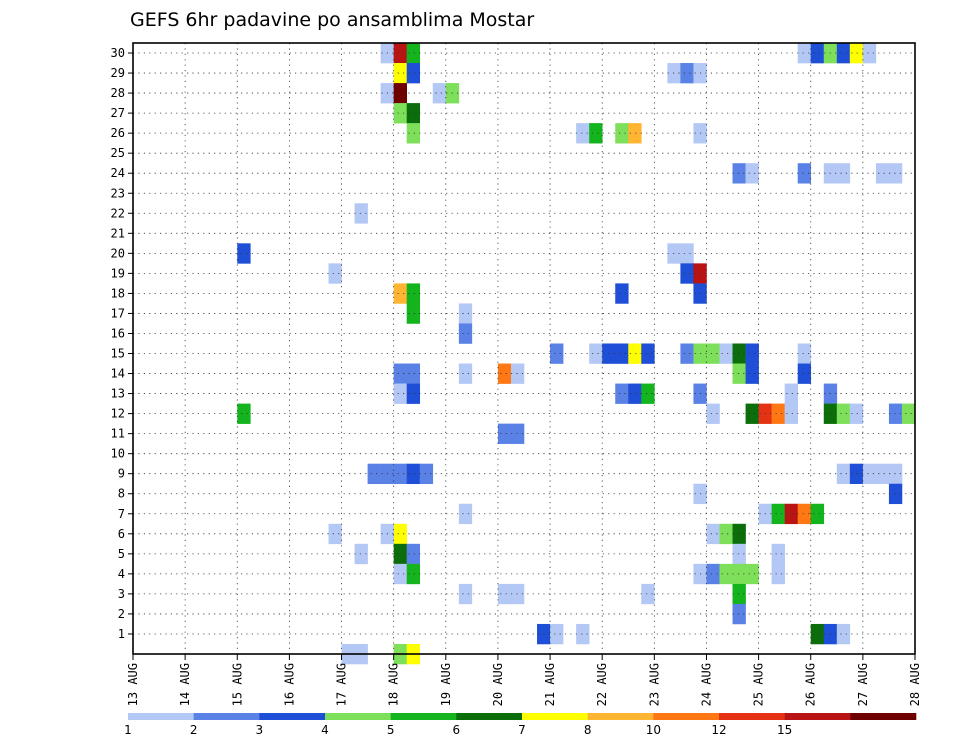 This screenshot has width=960, height=742. Describe the element at coordinates (811, 684) in the screenshot. I see `x-tick-label: 26 AUG` at that location.